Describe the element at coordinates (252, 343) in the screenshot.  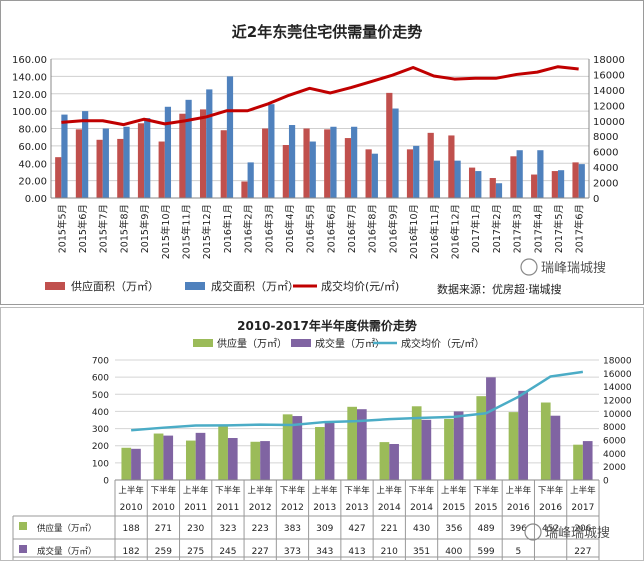
I see `legend-label-supply: 供应量（万㎡）` at that location.